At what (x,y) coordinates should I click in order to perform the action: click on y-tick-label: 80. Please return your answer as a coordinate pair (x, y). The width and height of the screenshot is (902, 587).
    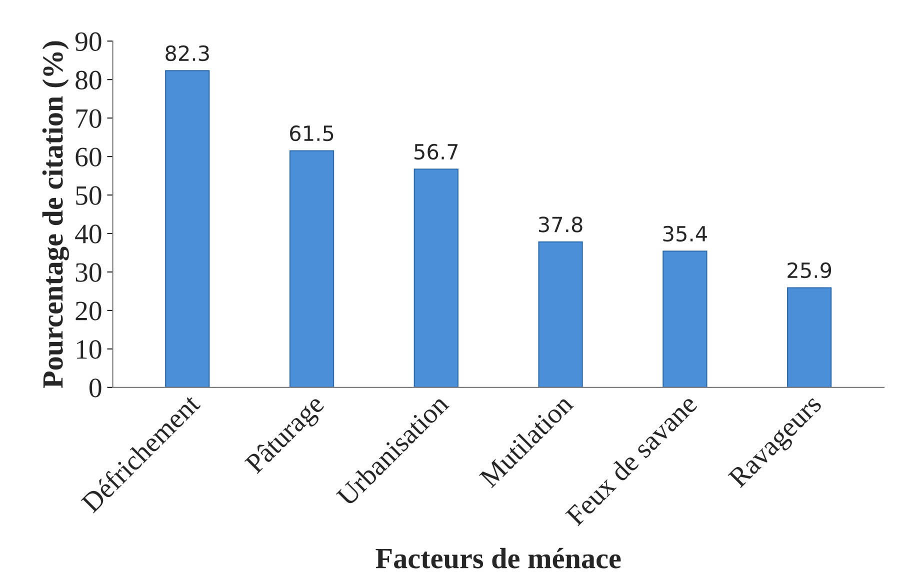
    Looking at the image, I should click on (89, 80).